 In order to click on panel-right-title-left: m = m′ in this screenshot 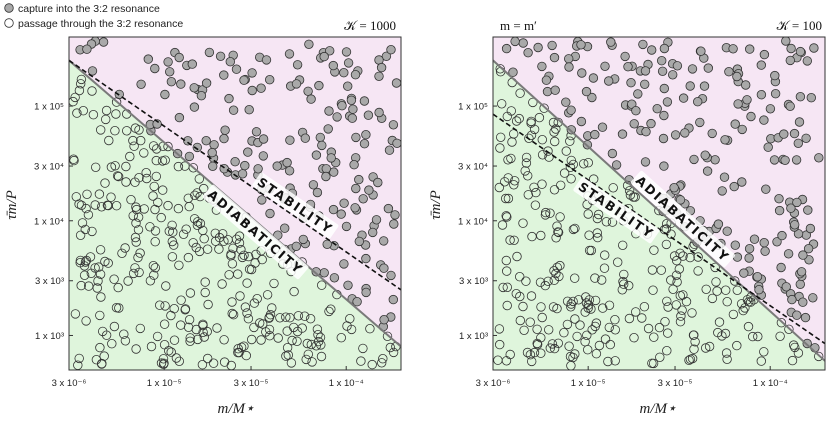, I will do `click(518, 25)`.